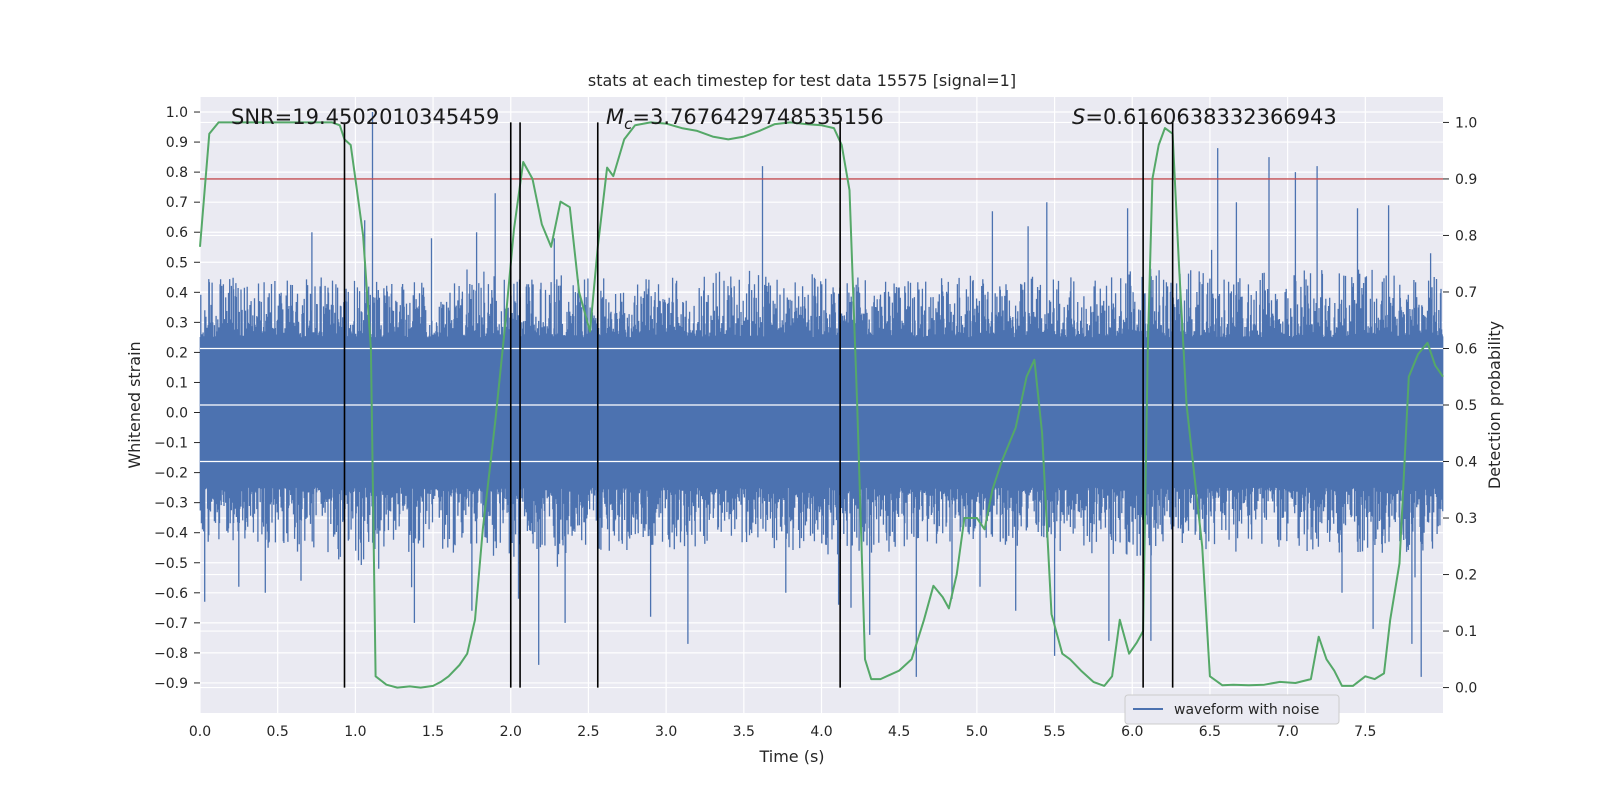 This screenshot has width=1600, height=800. What do you see at coordinates (821, 732) in the screenshot?
I see `x-tick-label: 4.0` at bounding box center [821, 732].